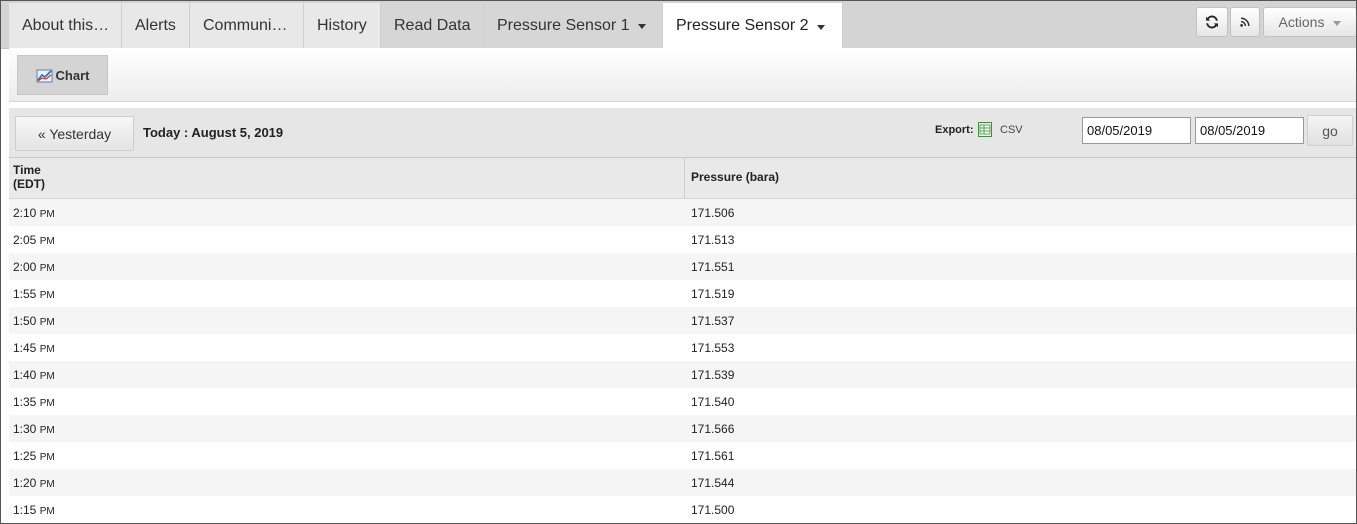 This screenshot has height=524, width=1357. I want to click on time-value: 1:50, so click(25, 321).